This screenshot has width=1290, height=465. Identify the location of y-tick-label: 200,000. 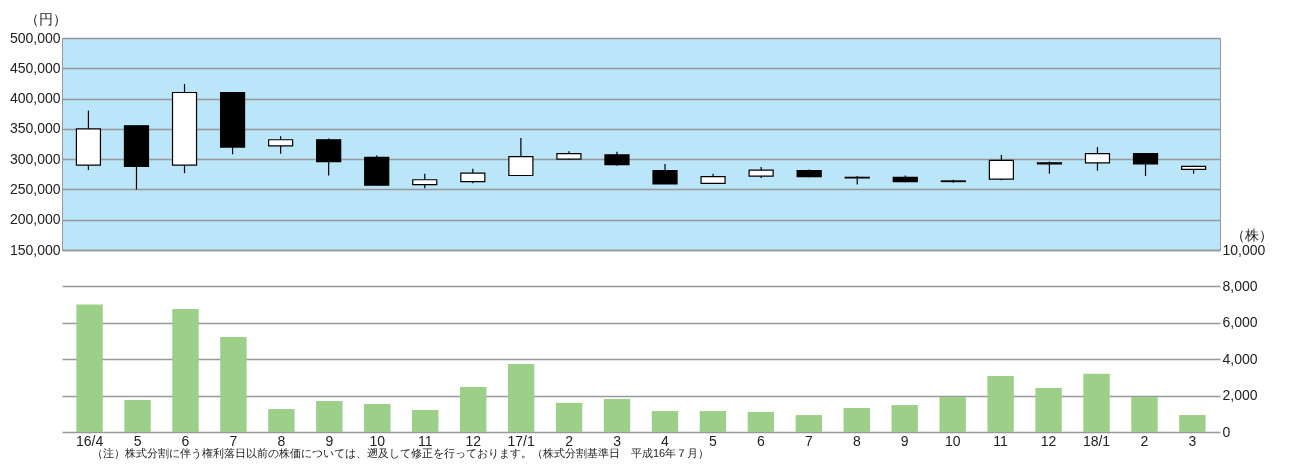
(35, 219).